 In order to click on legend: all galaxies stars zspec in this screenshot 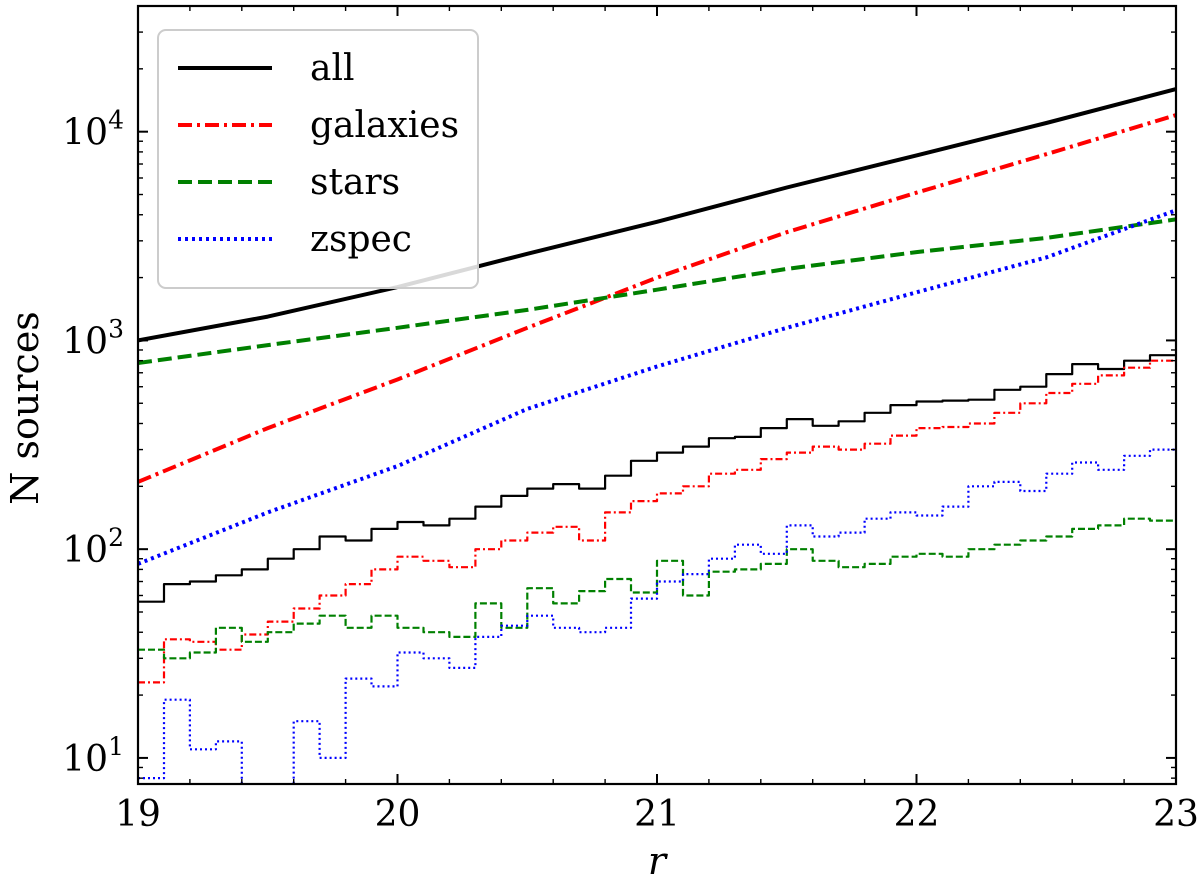, I will do `click(318, 159)`.